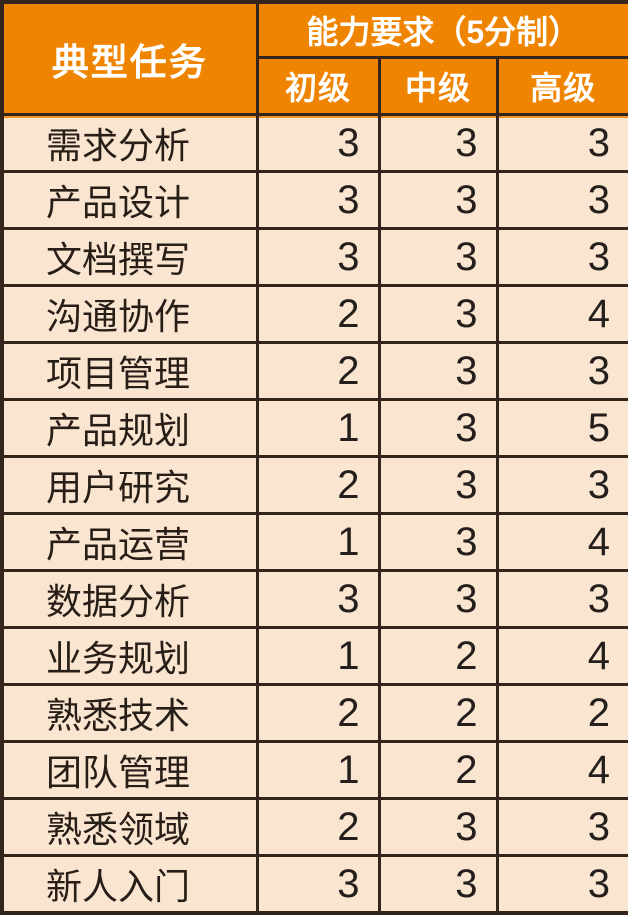 Image resolution: width=628 pixels, height=915 pixels. What do you see at coordinates (129, 200) in the screenshot?
I see `task-cell: 产品设计` at bounding box center [129, 200].